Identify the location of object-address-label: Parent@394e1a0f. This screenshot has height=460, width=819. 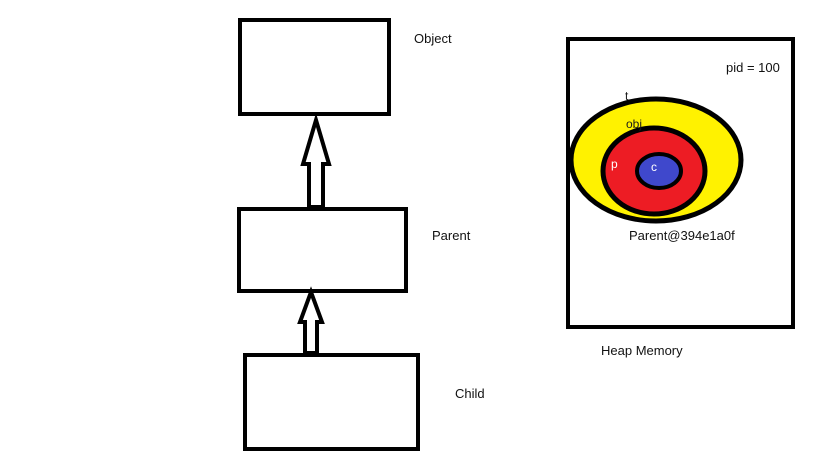
(682, 235).